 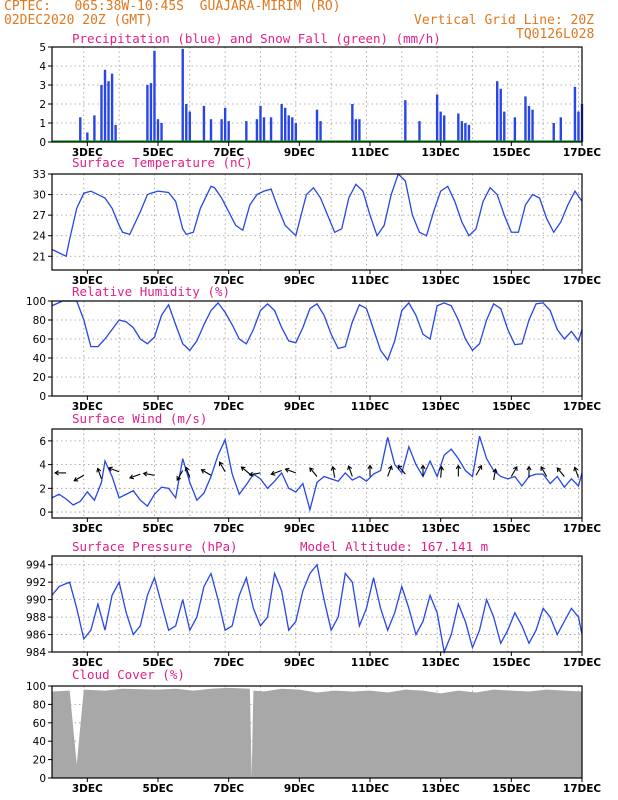 I want to click on y-tick-label: 5, so click(x=42, y=48).